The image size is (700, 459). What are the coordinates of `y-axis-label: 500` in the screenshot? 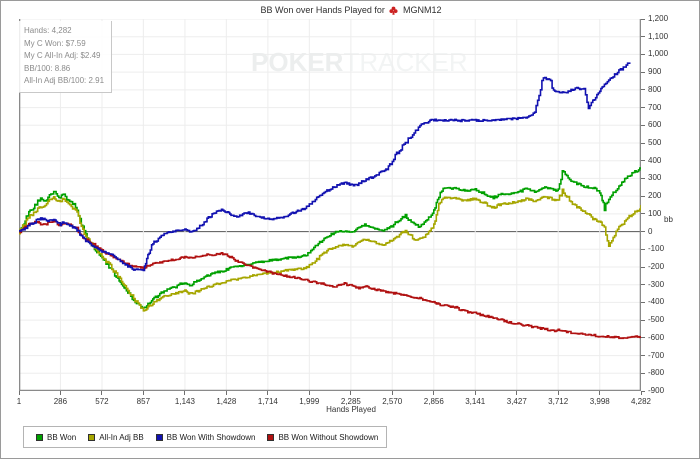 It's located at (655, 142).